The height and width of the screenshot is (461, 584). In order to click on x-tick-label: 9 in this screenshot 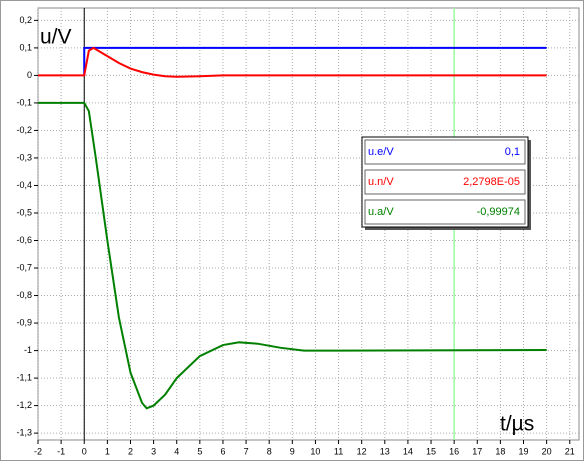, I will do `click(292, 451)`.